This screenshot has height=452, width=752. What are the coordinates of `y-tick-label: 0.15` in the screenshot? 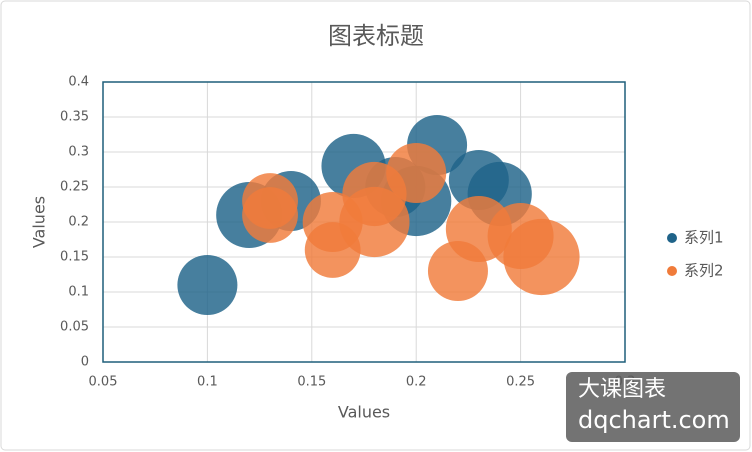 It's located at (74, 257).